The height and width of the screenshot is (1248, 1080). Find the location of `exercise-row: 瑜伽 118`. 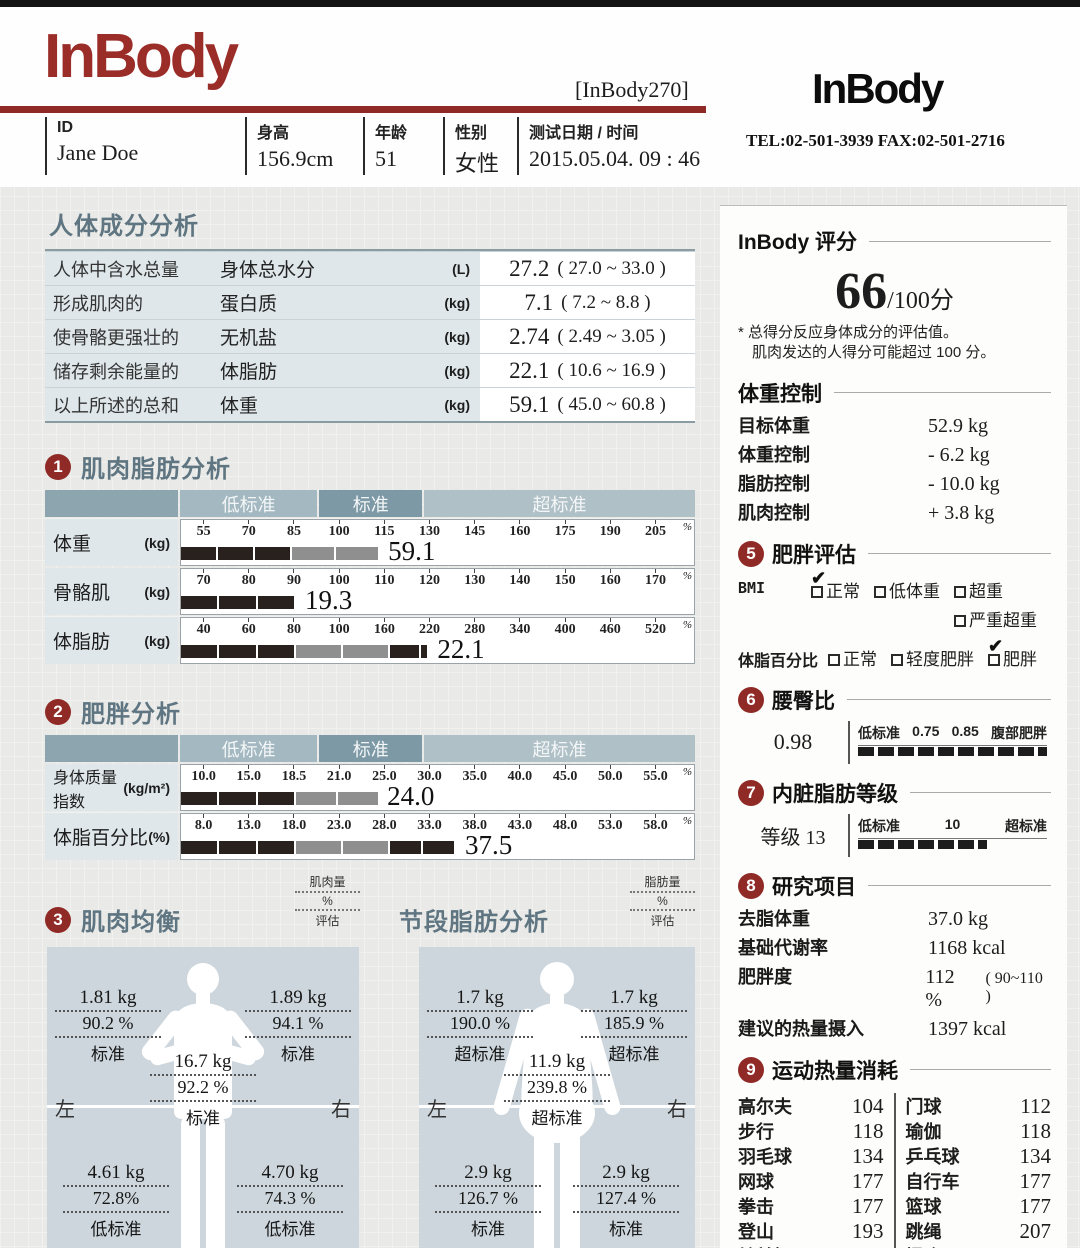

exercise-row: 瑜伽 118 is located at coordinates (978, 1130).